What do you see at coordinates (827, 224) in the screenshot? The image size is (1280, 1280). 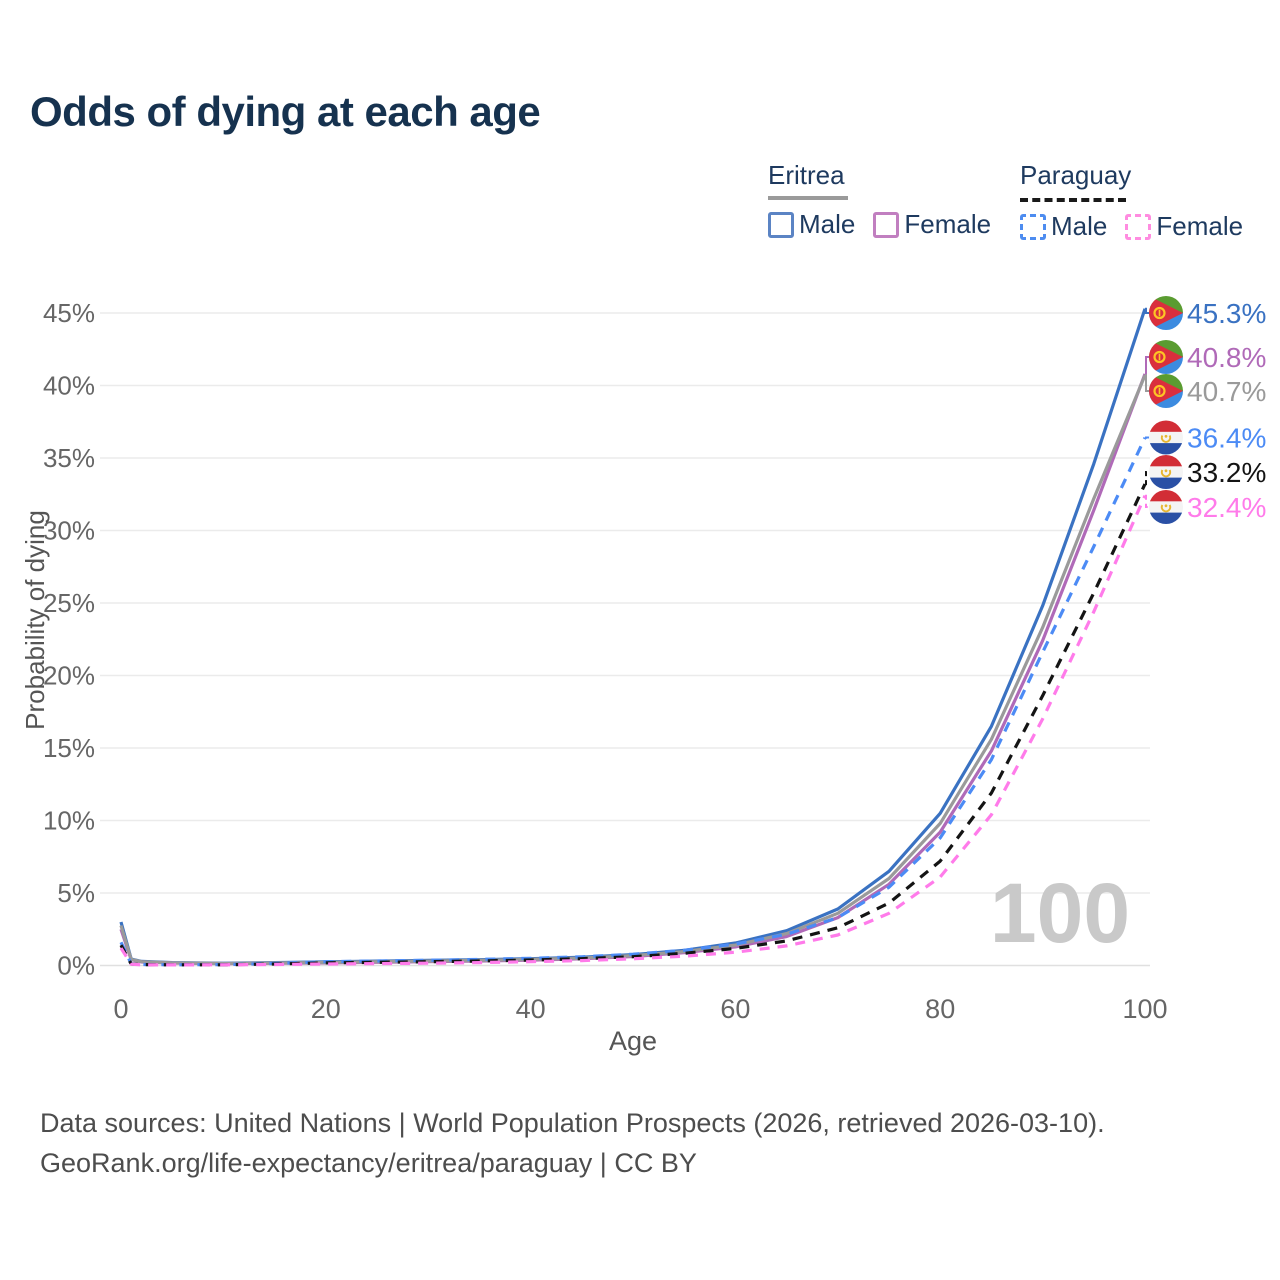 I see `legend-eritrea-male-label: Male` at bounding box center [827, 224].